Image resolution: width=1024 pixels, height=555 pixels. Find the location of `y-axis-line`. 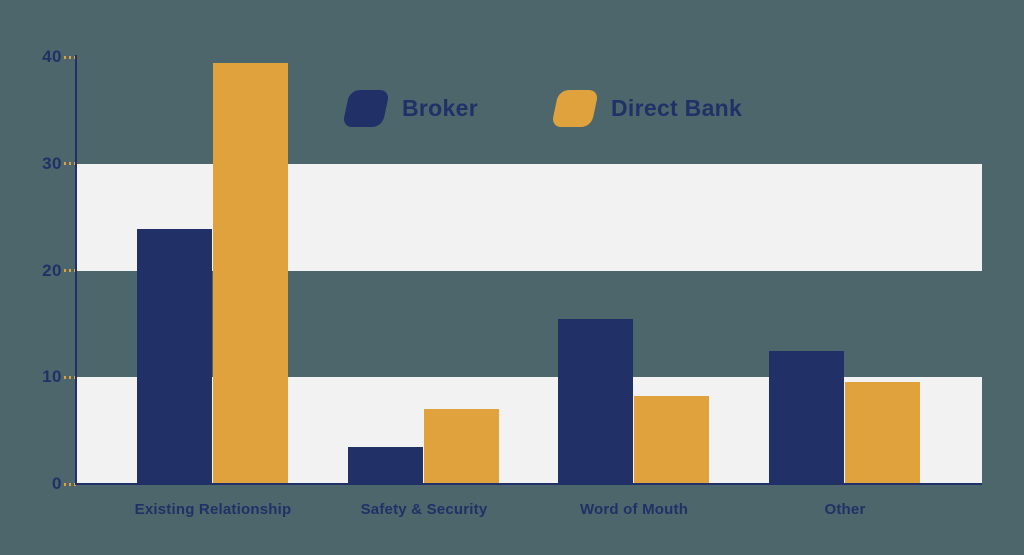

y-axis-line is located at coordinates (76, 269).